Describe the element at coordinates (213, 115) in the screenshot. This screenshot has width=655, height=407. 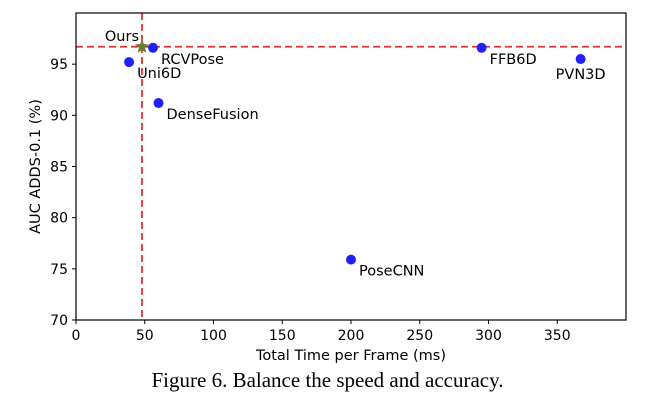
I see `data-label-densefusion: DenseFusion` at that location.